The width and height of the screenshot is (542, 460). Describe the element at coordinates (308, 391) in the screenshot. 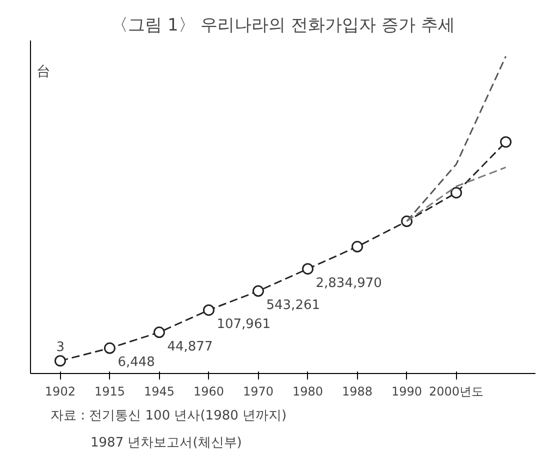

I see `x-tick-label: 1980` at that location.